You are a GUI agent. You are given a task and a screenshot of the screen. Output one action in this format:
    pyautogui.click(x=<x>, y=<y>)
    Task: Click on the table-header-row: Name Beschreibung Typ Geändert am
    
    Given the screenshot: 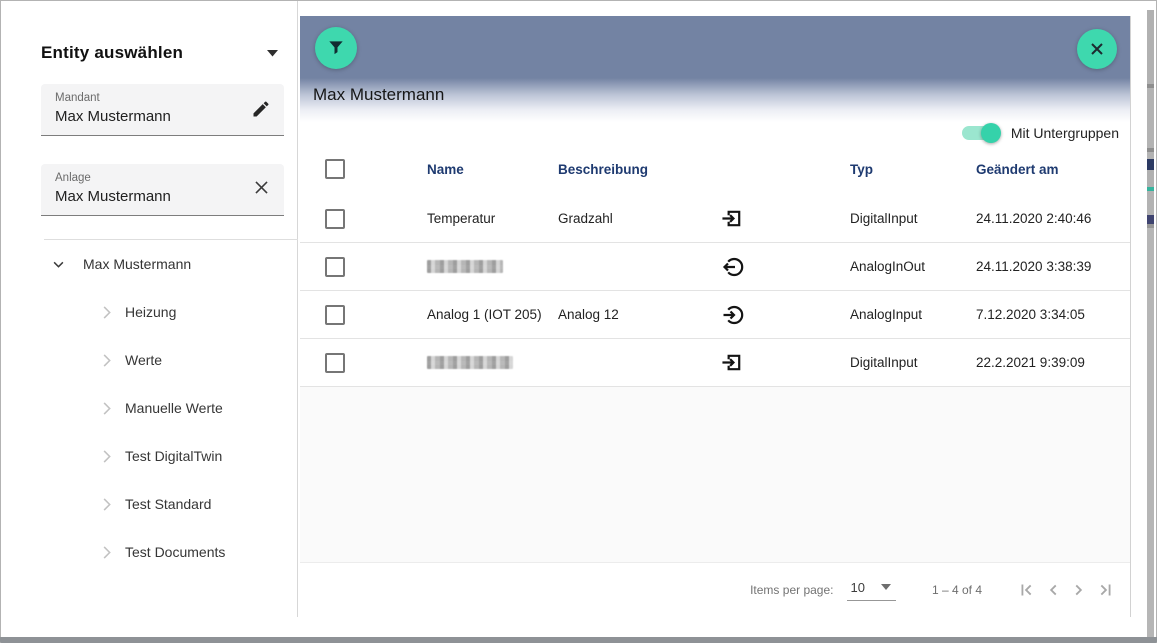 What is the action you would take?
    pyautogui.click(x=715, y=169)
    